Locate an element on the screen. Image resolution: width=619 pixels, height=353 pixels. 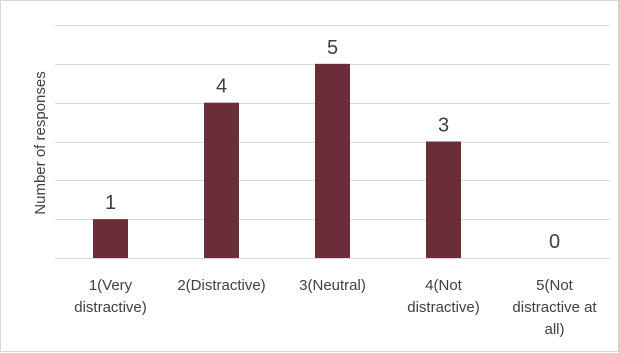
data-label-1: 1 is located at coordinates (110, 203).